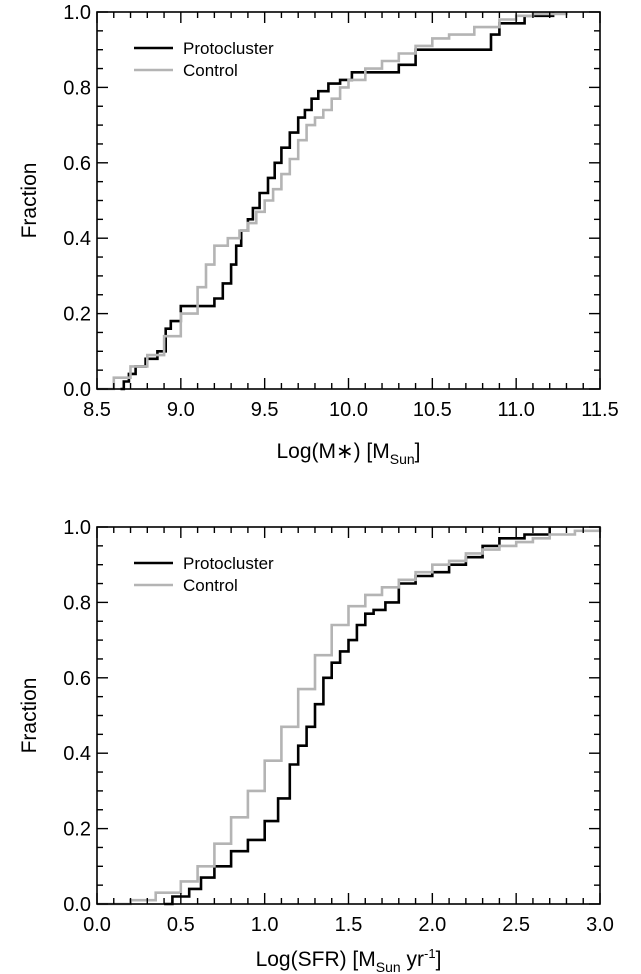 The width and height of the screenshot is (641, 974). Describe the element at coordinates (599, 410) in the screenshot. I see `x-tick-label: 11.5` at that location.